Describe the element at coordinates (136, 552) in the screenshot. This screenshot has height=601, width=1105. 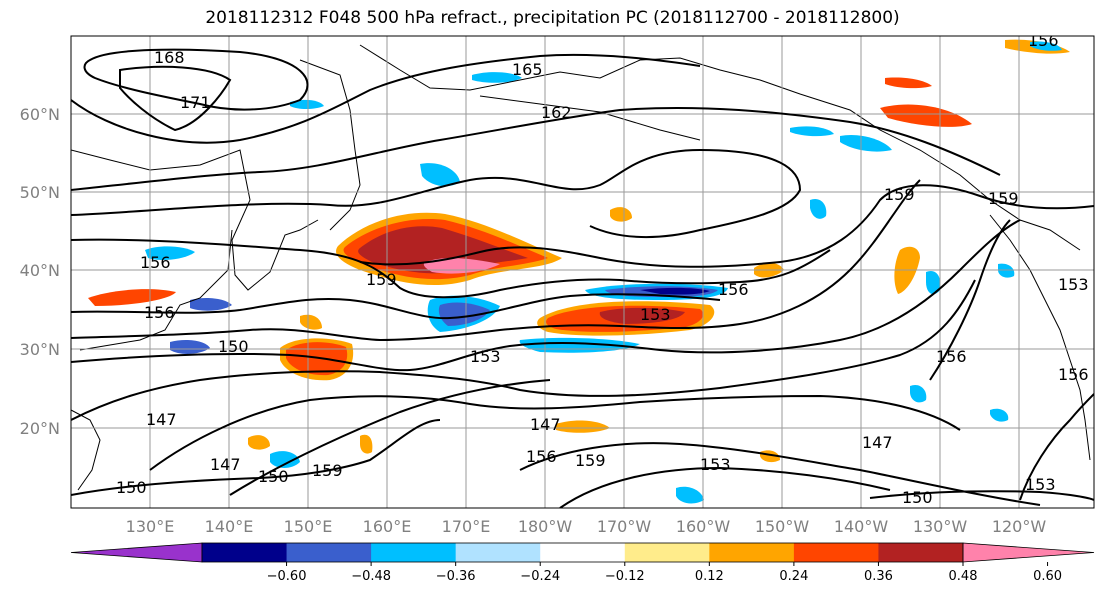
I see `colorbar-extend-min` at that location.